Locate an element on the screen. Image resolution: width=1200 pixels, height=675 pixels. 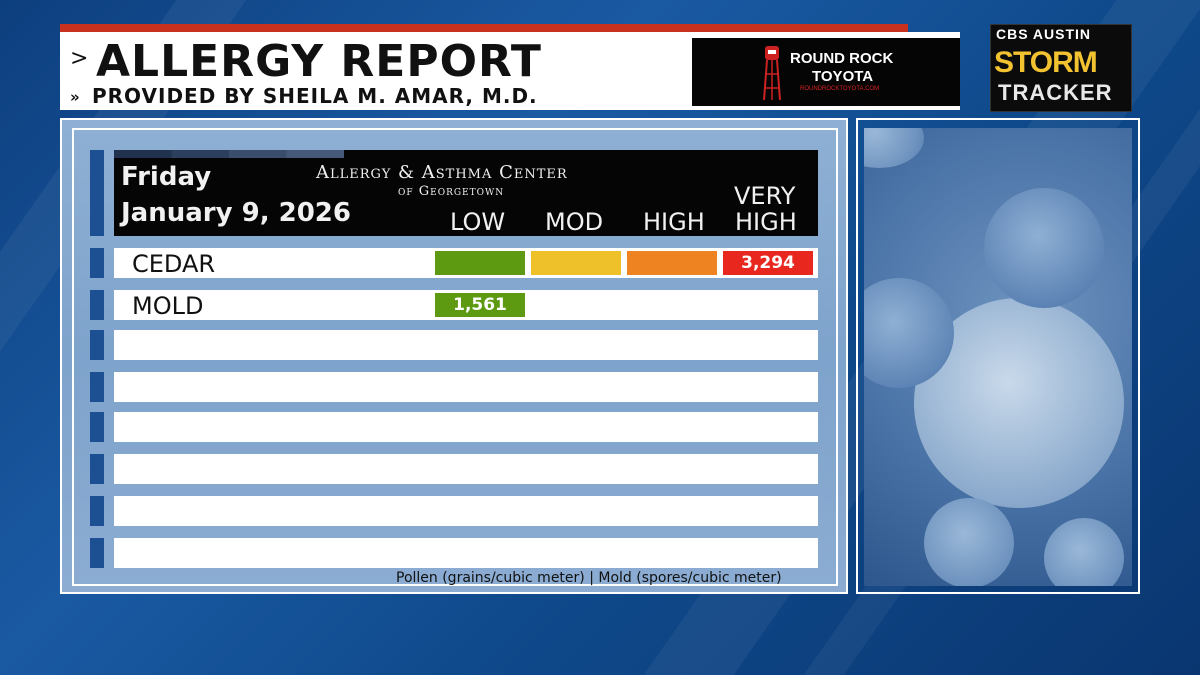
level-low-label: LOW is located at coordinates (478, 222).